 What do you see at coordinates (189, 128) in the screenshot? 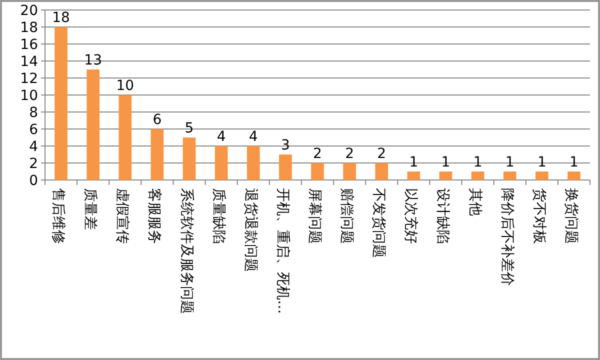
I see `data-label: 5` at bounding box center [189, 128].